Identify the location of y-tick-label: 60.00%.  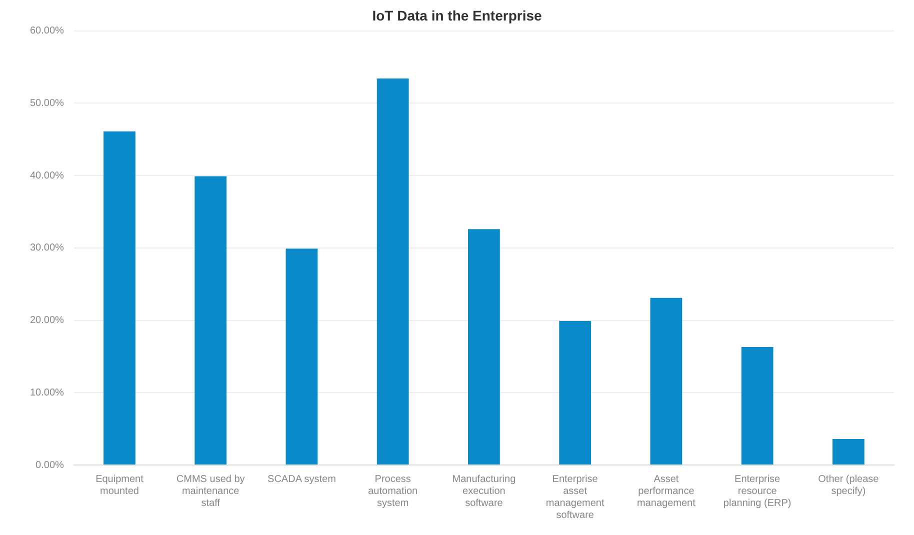
(47, 31).